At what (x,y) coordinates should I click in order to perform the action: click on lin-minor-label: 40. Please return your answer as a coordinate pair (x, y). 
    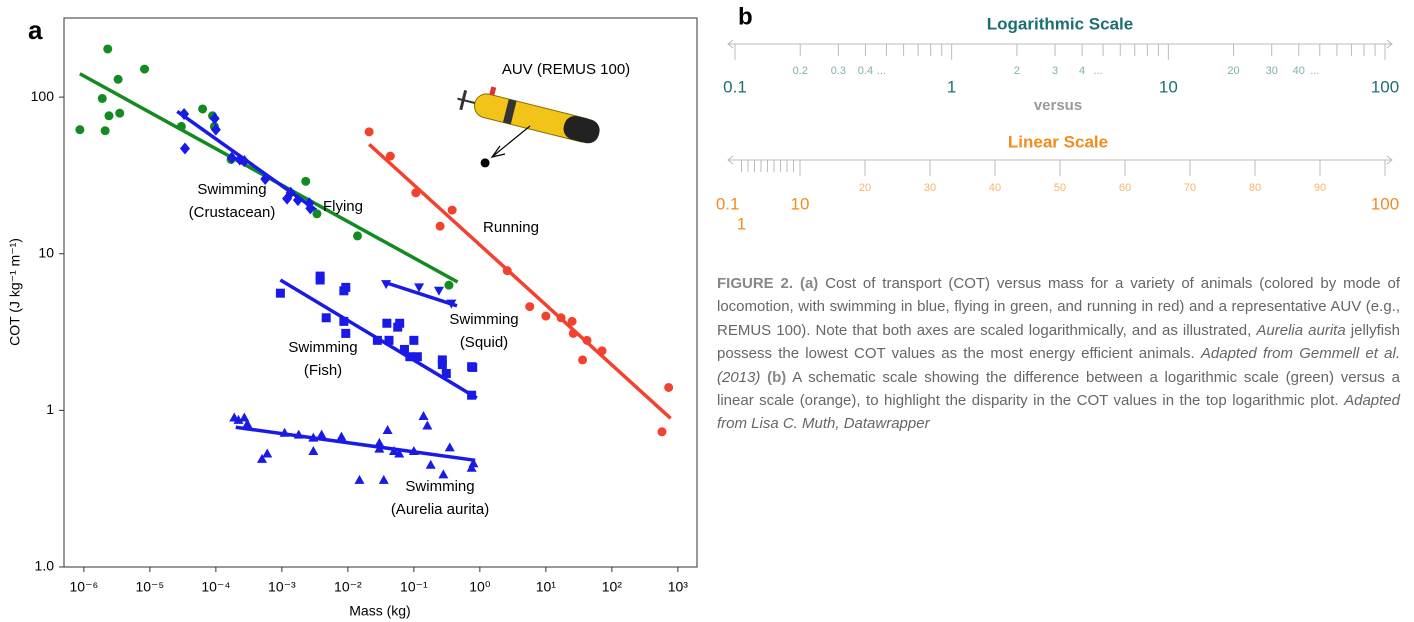
    Looking at the image, I should click on (995, 188).